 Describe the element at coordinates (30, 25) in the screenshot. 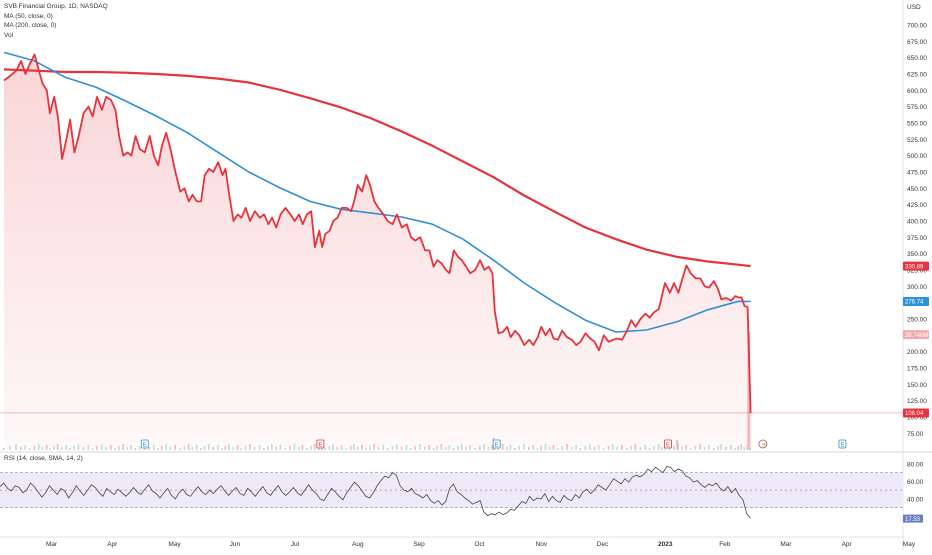

I see `ma200-legend: MA (200, close, 0)` at that location.